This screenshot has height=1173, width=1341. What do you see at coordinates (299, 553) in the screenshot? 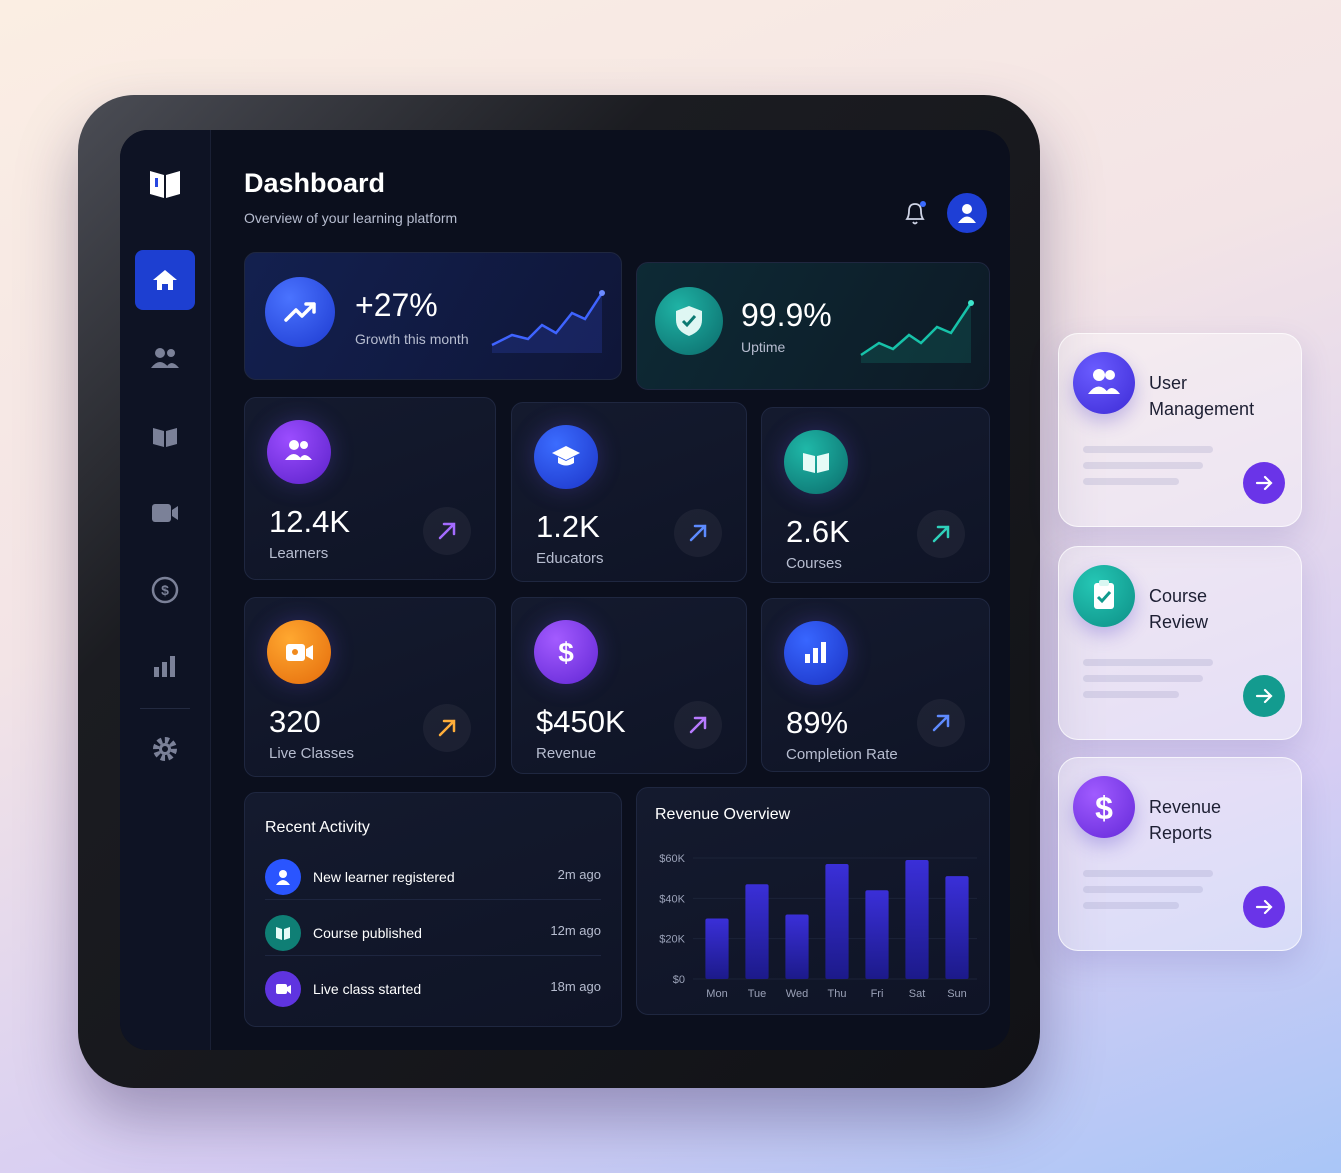
I see `stat-label: Learners` at bounding box center [299, 553].